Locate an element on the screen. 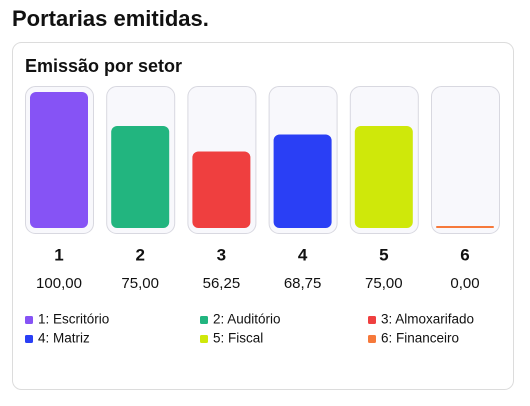 Image resolution: width=530 pixels, height=406 pixels. value-label: 100,00 is located at coordinates (59, 283).